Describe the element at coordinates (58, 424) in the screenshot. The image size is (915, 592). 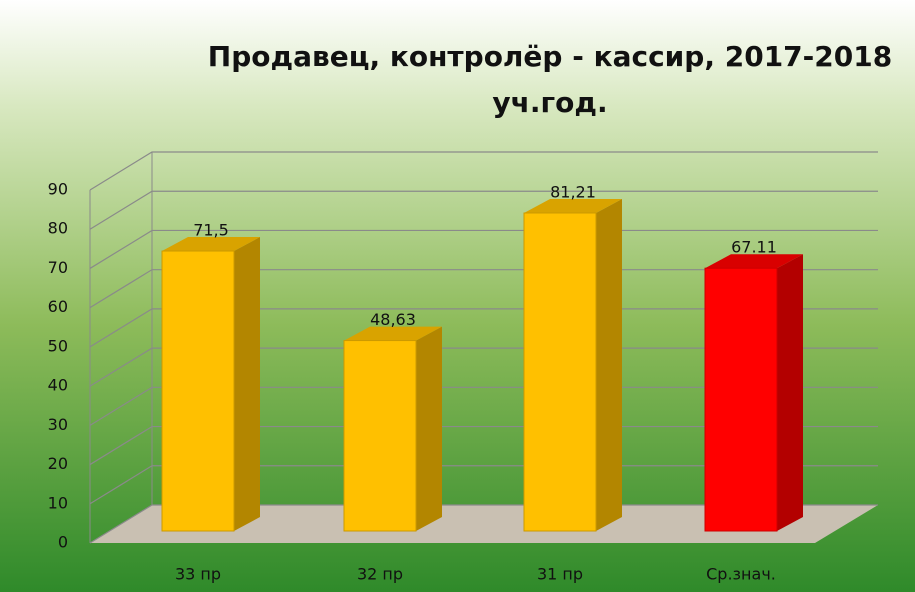
I see `y-tick-label: 30` at that location.